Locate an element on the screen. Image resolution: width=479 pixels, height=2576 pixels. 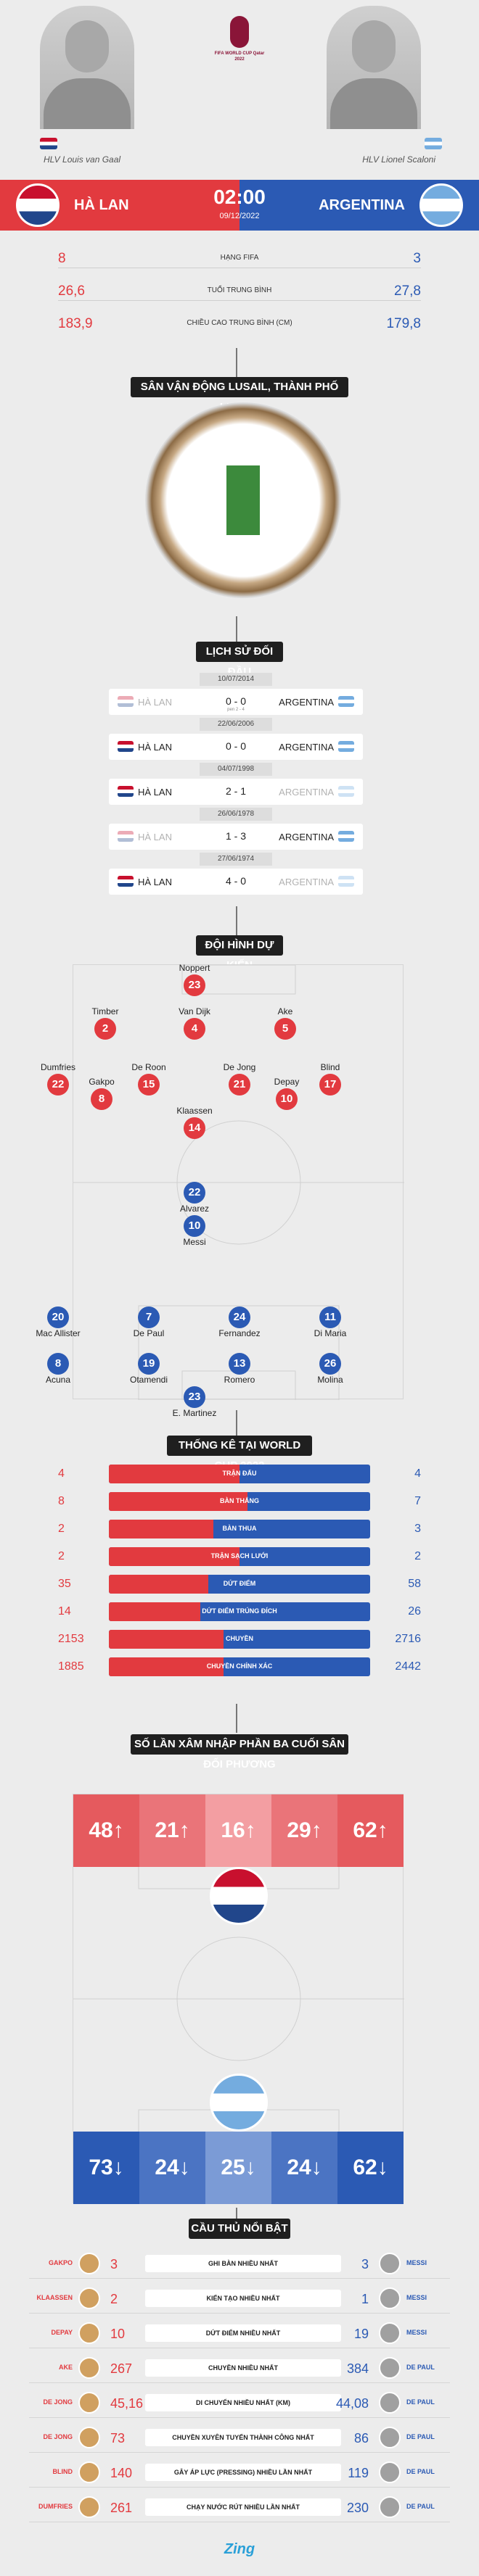
stat-bar: BÀN THẮNG is located at coordinates (239, 1502).